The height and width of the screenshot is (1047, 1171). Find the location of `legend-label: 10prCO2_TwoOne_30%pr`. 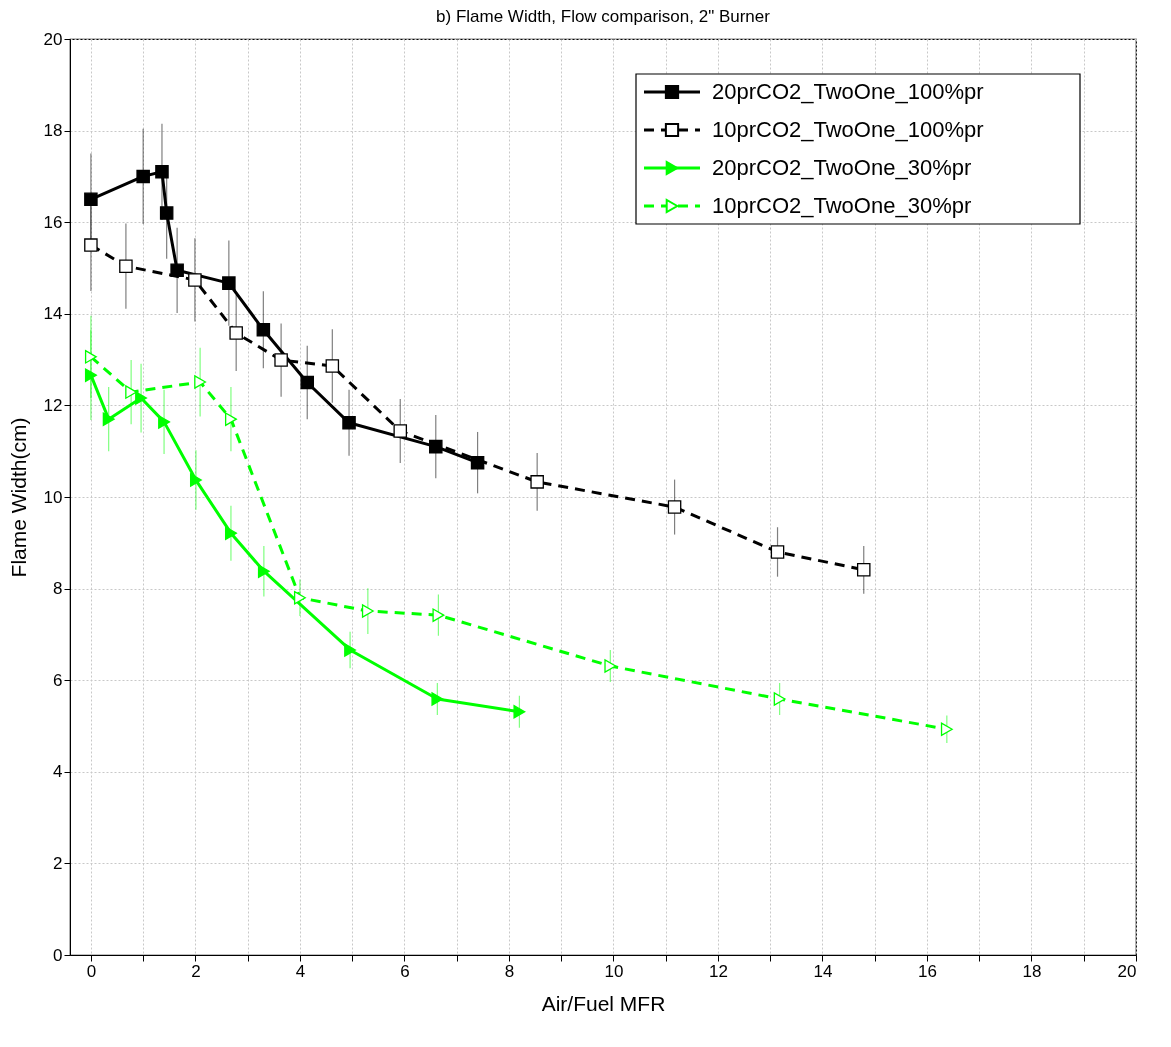

legend-label: 10prCO2_TwoOne_30%pr is located at coordinates (842, 205).